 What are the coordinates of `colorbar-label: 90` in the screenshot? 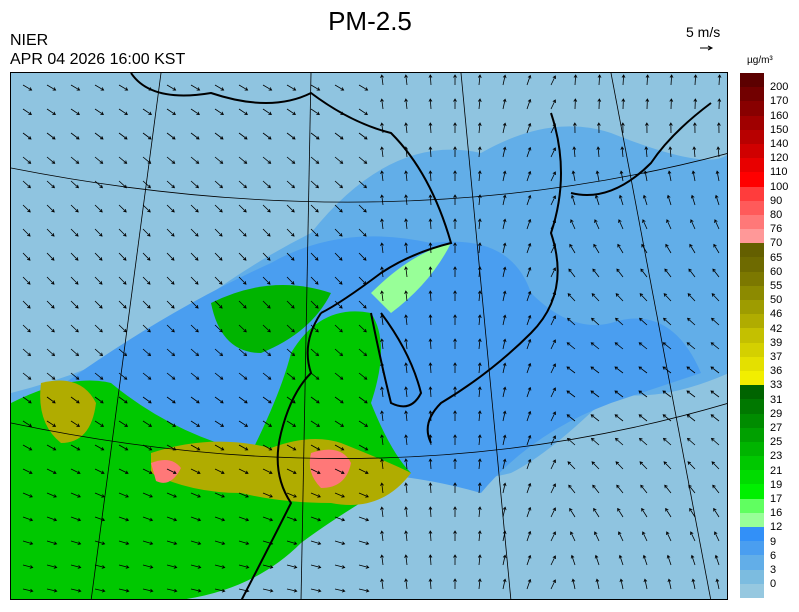 It's located at (776, 200).